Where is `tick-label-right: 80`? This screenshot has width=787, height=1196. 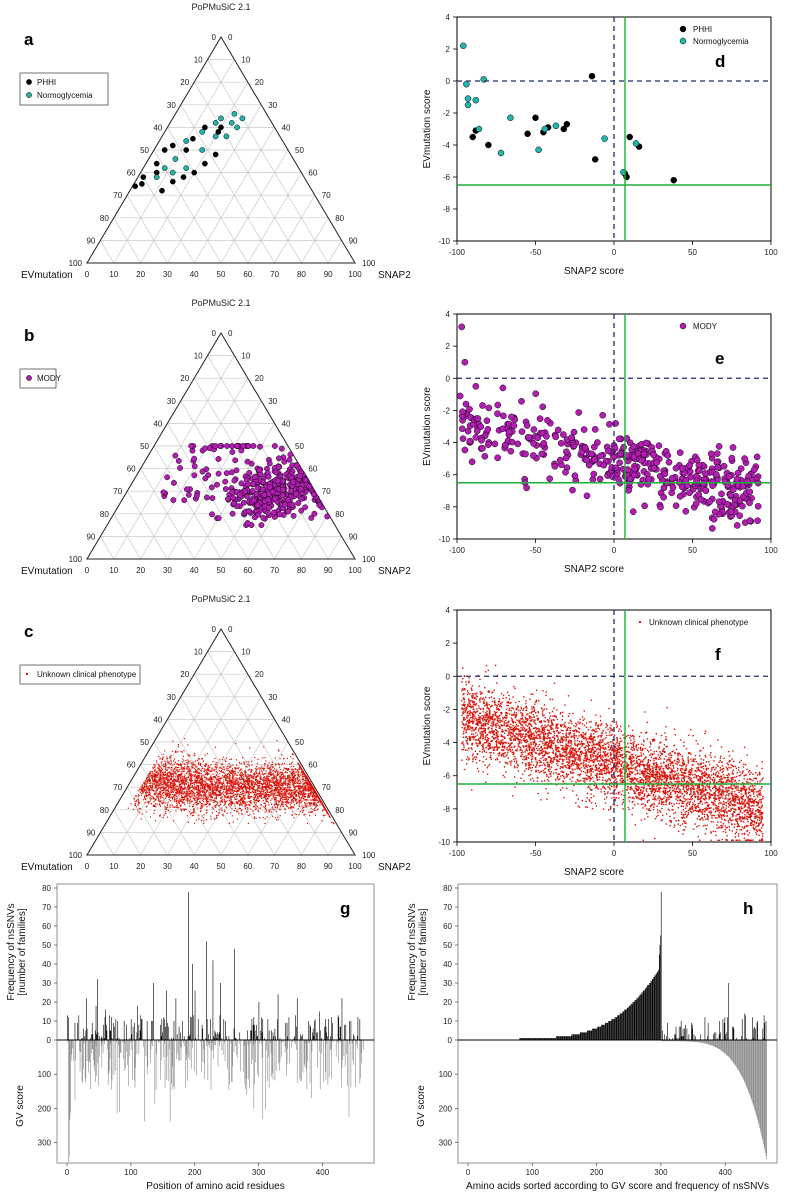
tick-label-right: 80 is located at coordinates (339, 218).